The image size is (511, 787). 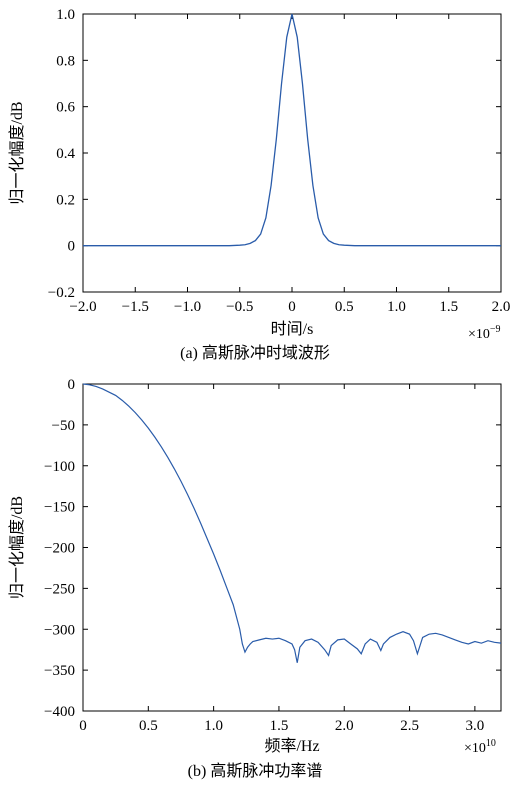 What do you see at coordinates (82, 307) in the screenshot?
I see `x-tick-label: −2.0` at bounding box center [82, 307].